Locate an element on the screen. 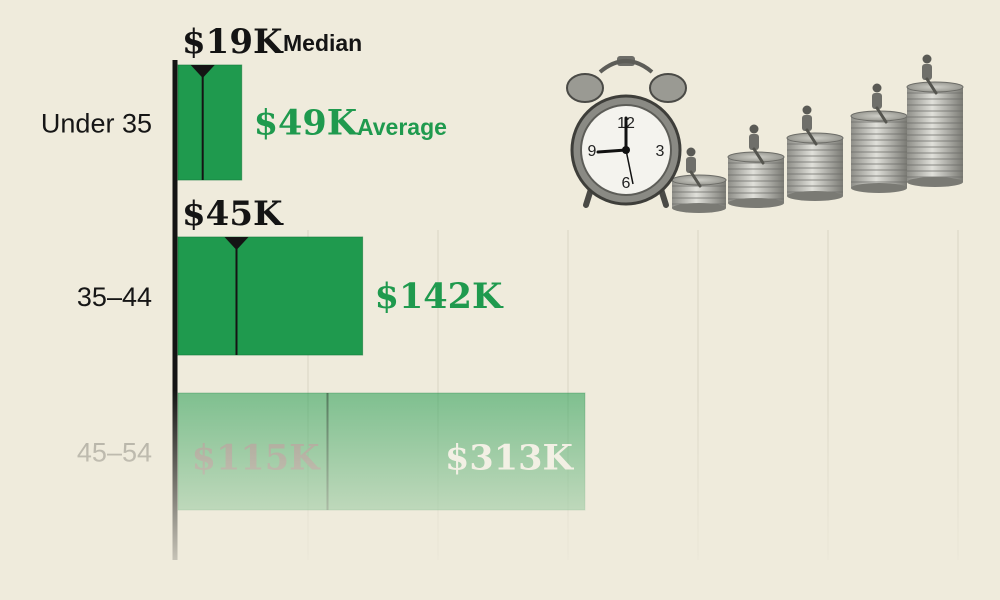  category-label-0: Under 35 is located at coordinates (96, 124).